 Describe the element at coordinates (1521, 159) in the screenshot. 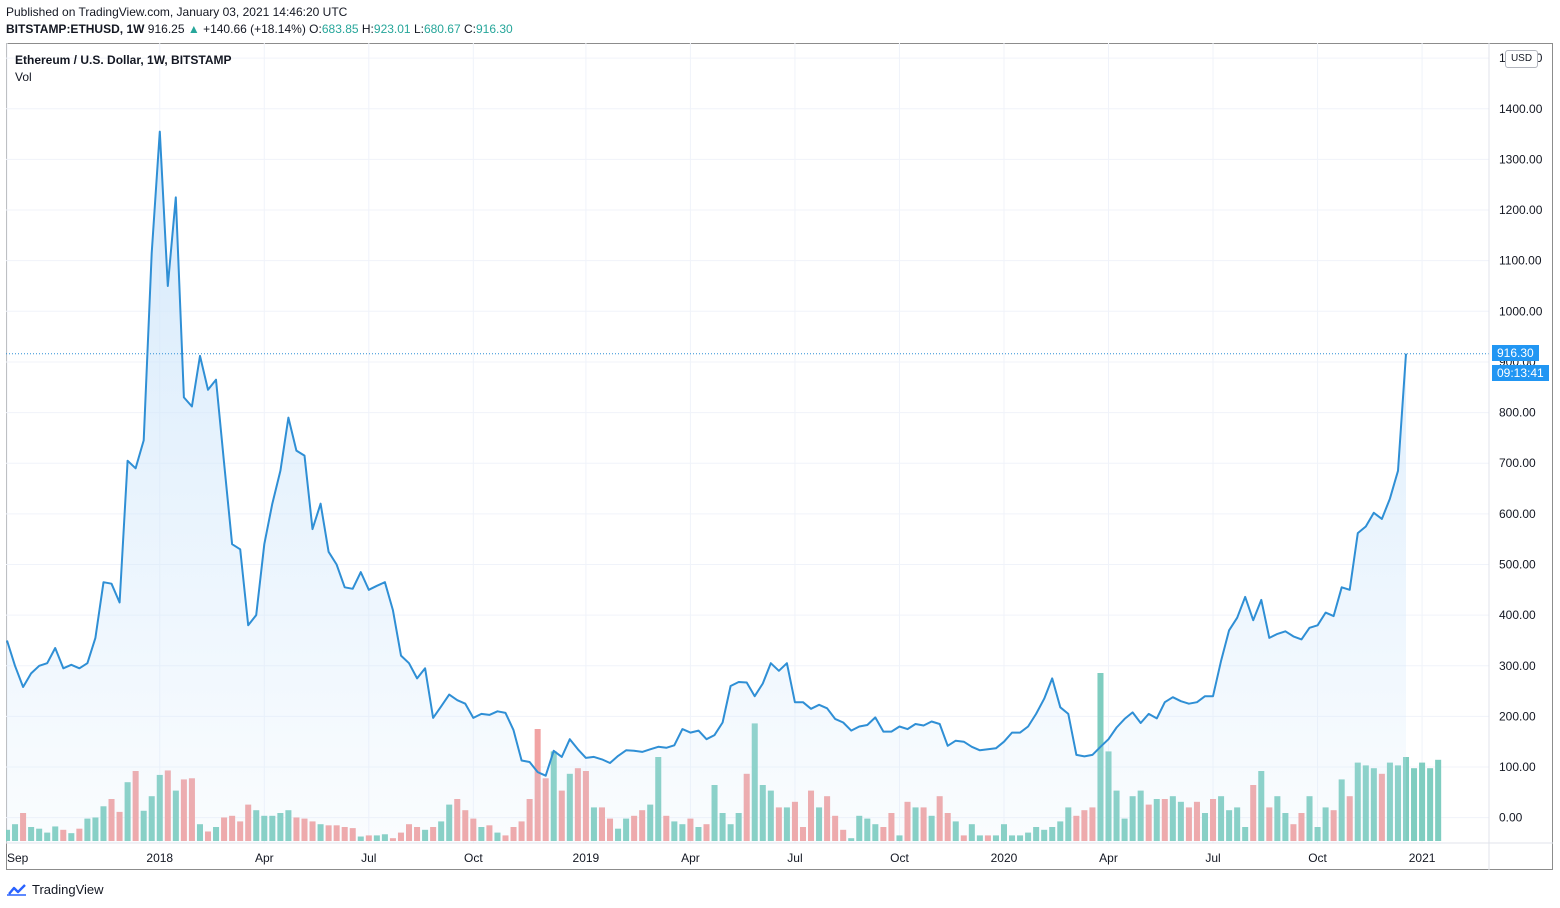

I see `y-tick-label: 1300.00` at that location.